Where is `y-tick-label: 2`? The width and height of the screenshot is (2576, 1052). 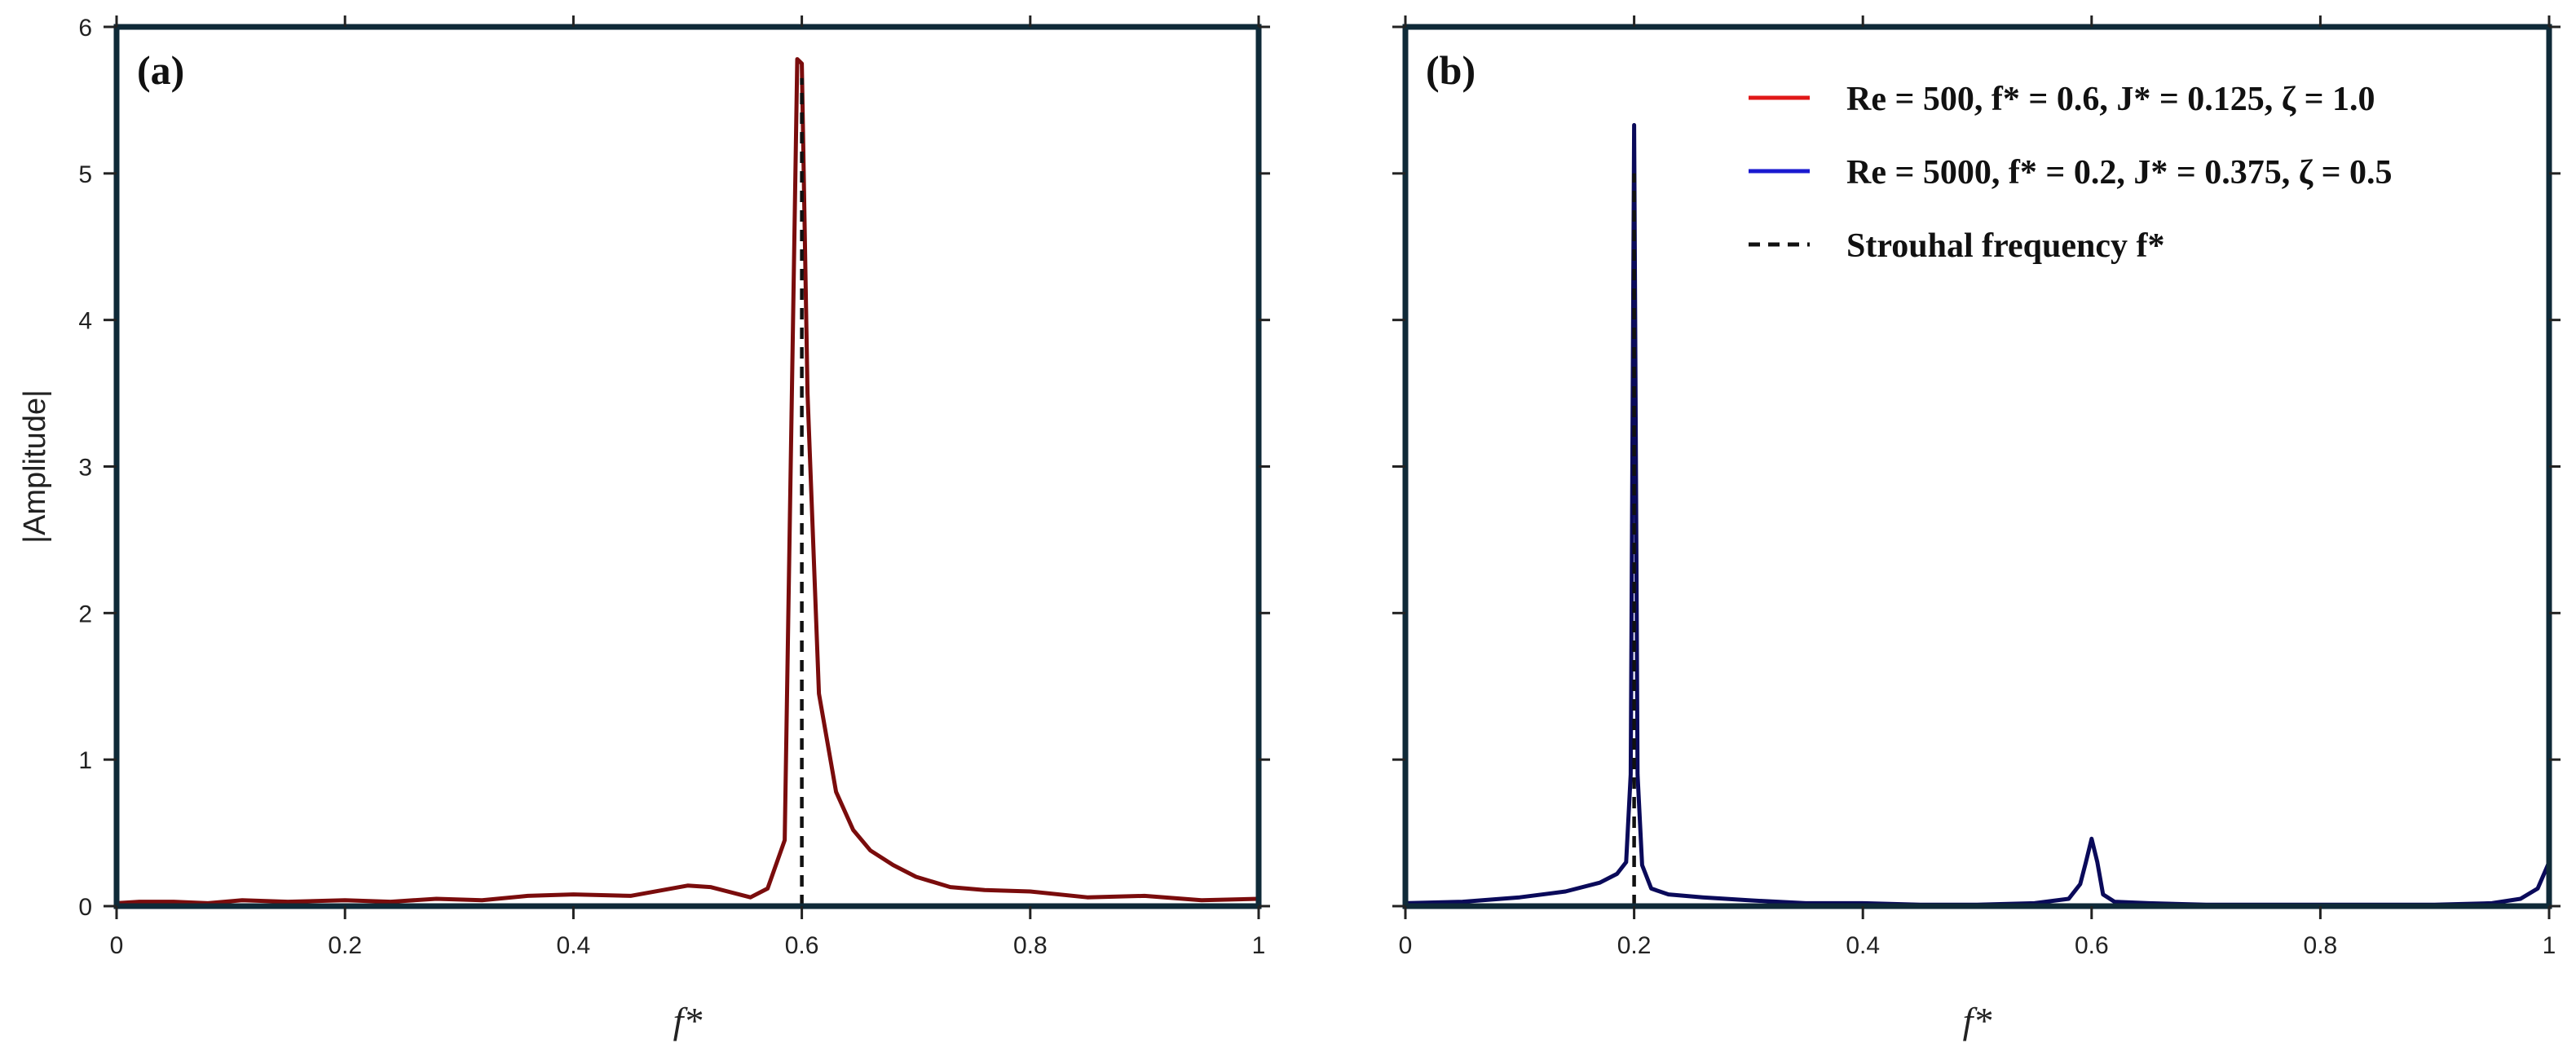 y-tick-label: 2 is located at coordinates (85, 614).